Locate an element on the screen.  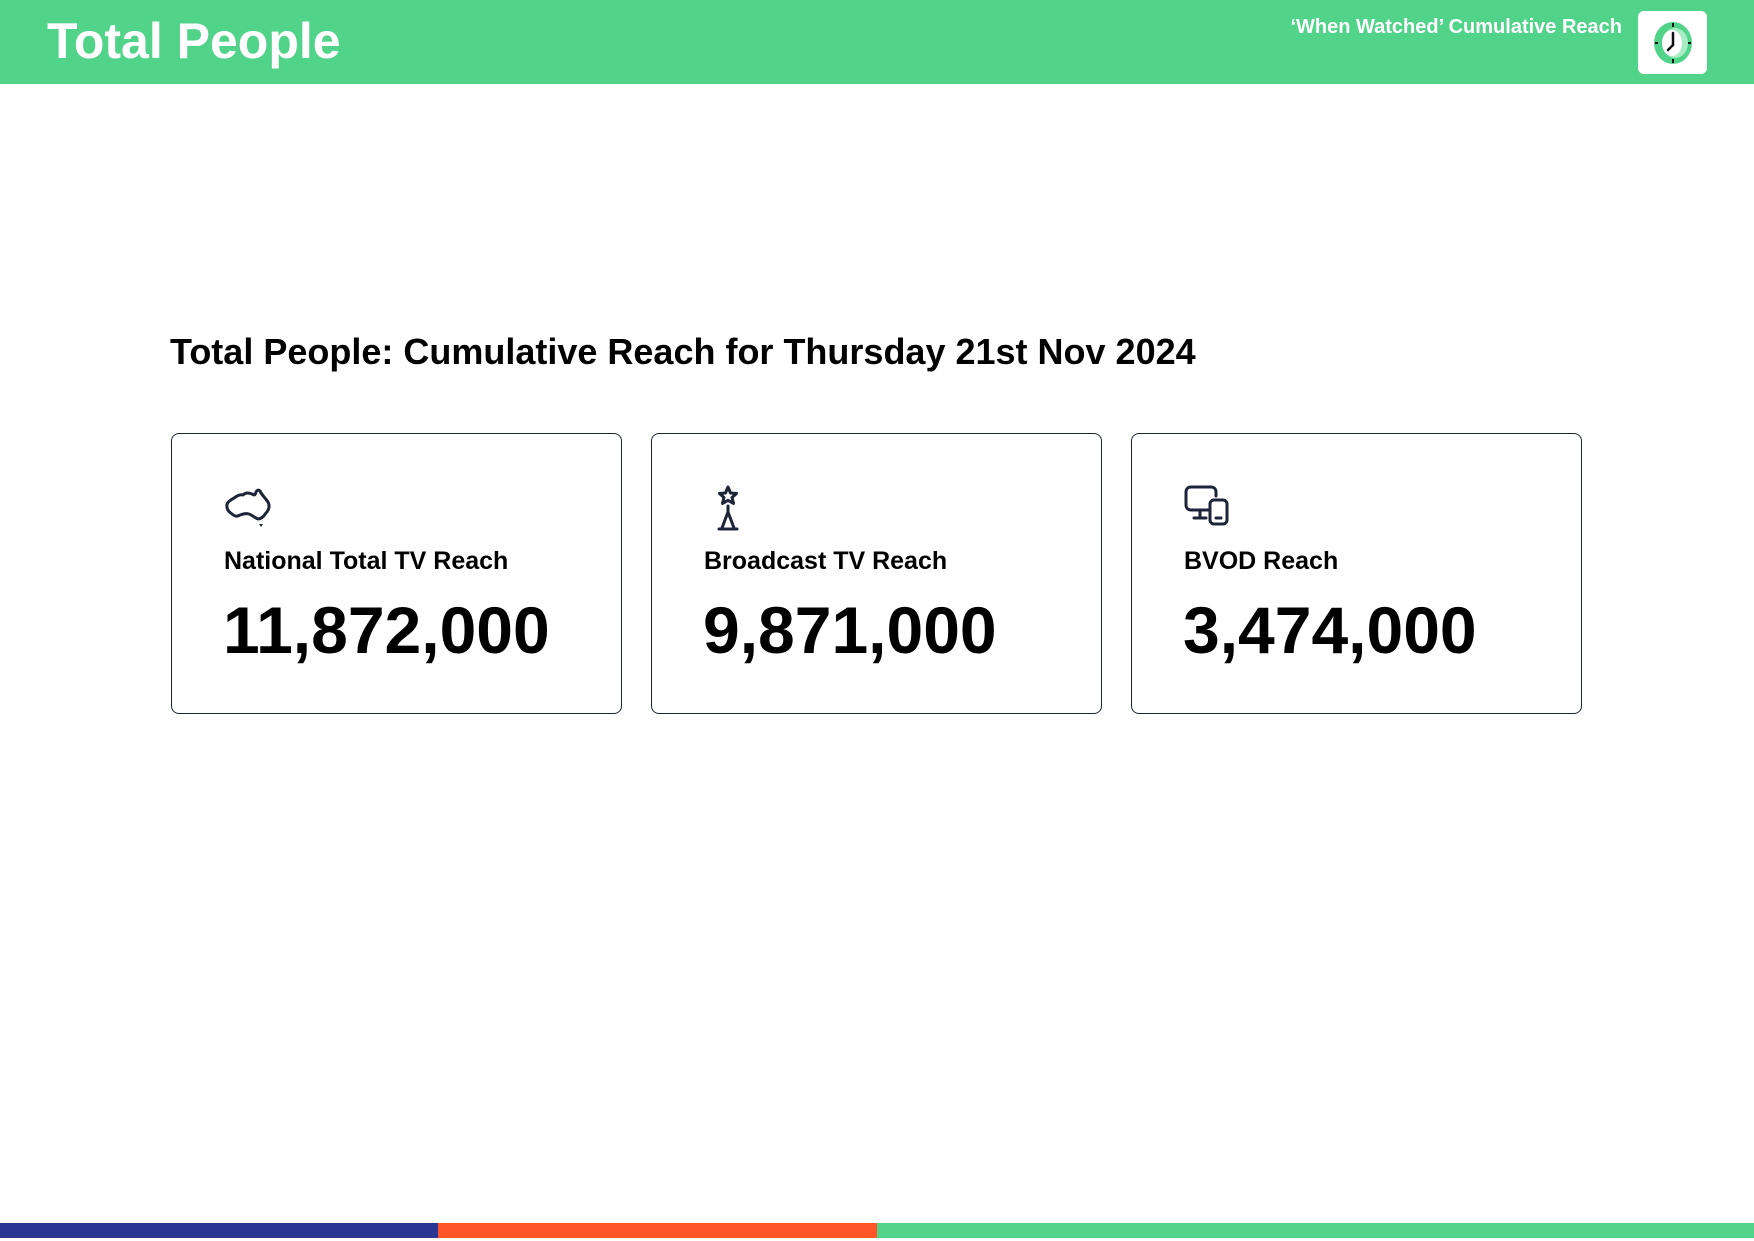
footer-bar-orange is located at coordinates (657, 1230).